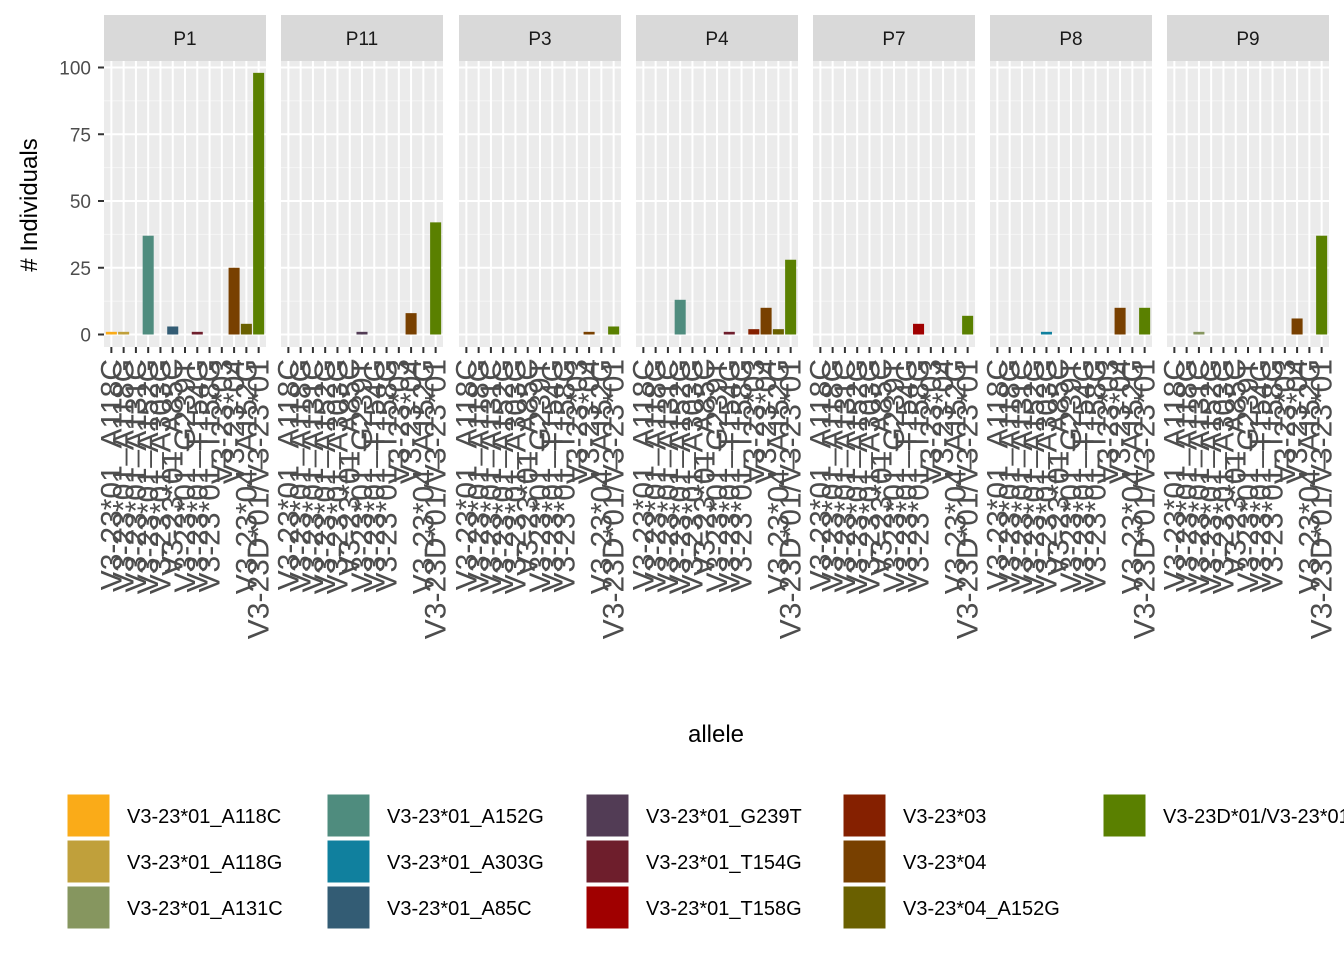 This screenshot has height=960, width=1344. I want to click on legend-item: V3-23*01_A118C, so click(173, 815).